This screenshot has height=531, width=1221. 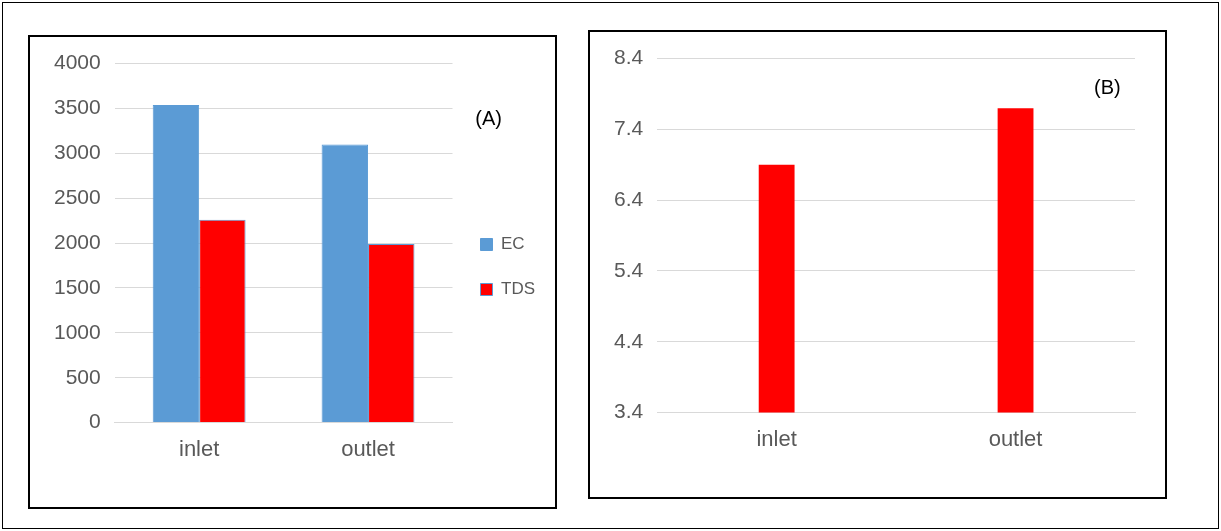 What do you see at coordinates (77, 152) in the screenshot?
I see `y-tick-label: 3000` at bounding box center [77, 152].